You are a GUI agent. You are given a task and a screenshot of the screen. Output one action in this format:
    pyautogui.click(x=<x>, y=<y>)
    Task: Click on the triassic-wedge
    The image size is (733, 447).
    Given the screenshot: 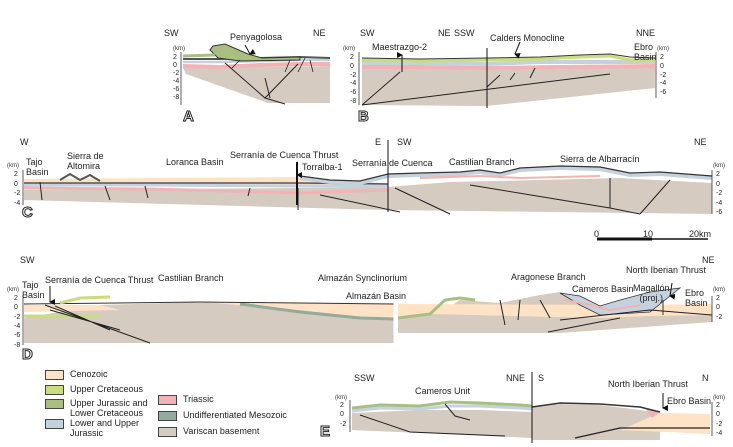 What is the action you would take?
    pyautogui.click(x=652, y=413)
    